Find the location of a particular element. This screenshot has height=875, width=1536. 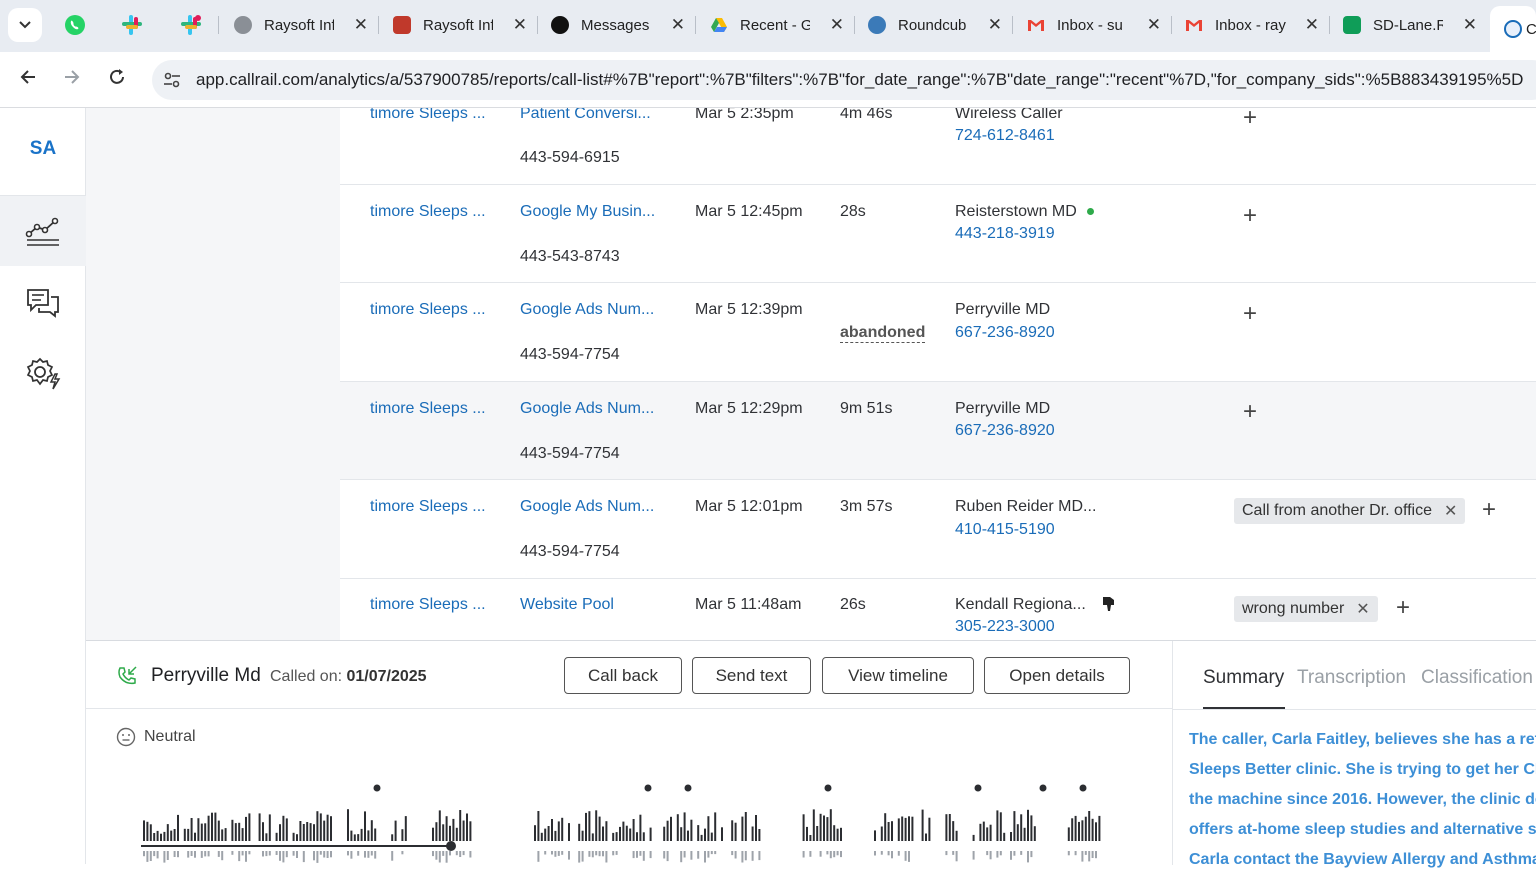

tab-raysoft-1: Raysoft Inf ✕ is located at coordinates (299, 25).